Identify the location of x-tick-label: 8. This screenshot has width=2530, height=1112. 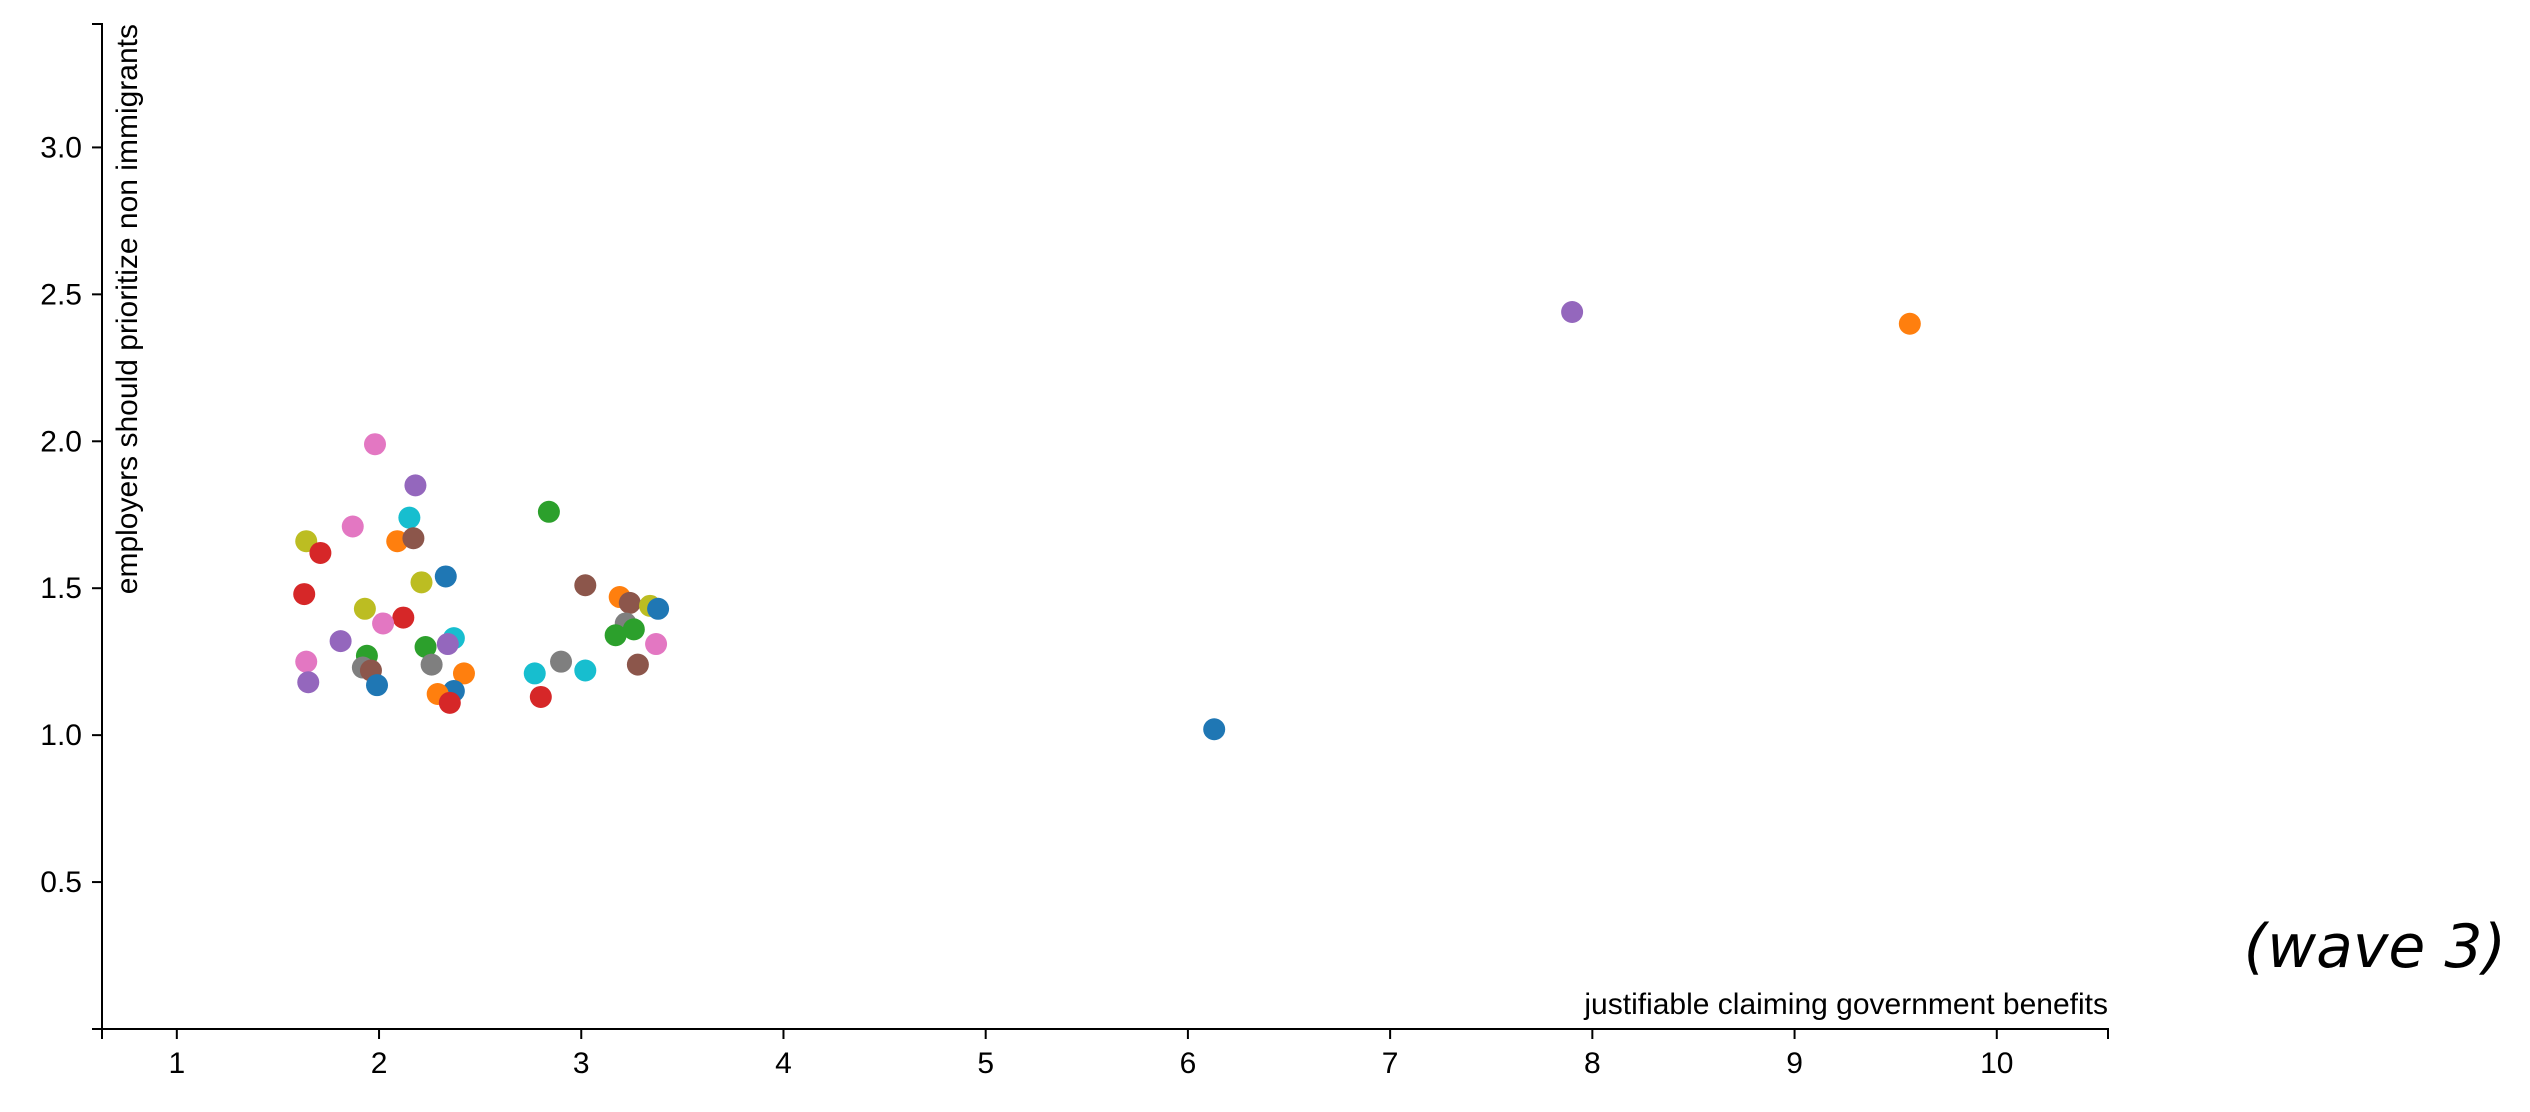
(1592, 1063).